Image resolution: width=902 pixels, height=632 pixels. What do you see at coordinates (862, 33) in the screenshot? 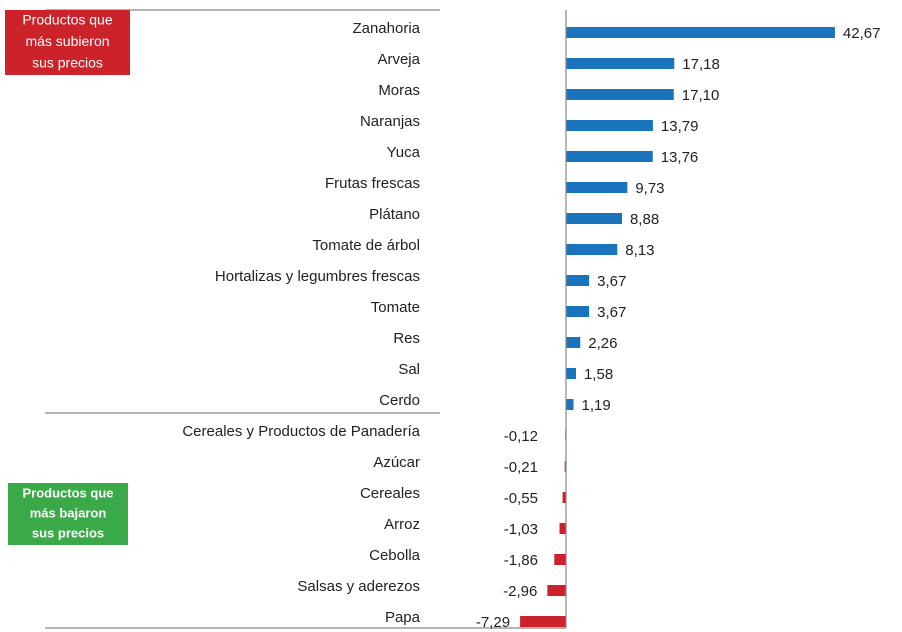
I see `value-label: 42,67` at bounding box center [862, 33].